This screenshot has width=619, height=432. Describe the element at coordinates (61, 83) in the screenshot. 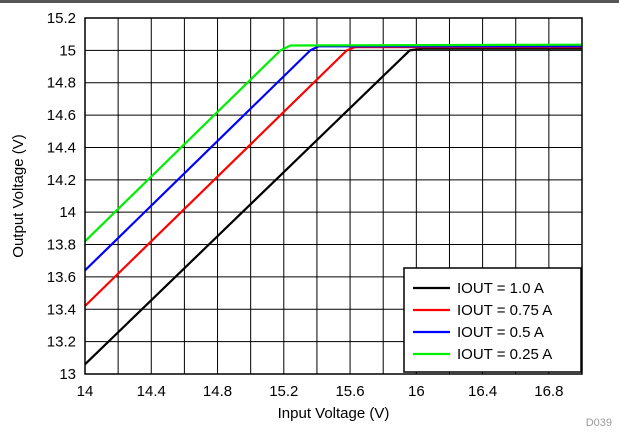

I see `y-tick-label: 14.8` at that location.